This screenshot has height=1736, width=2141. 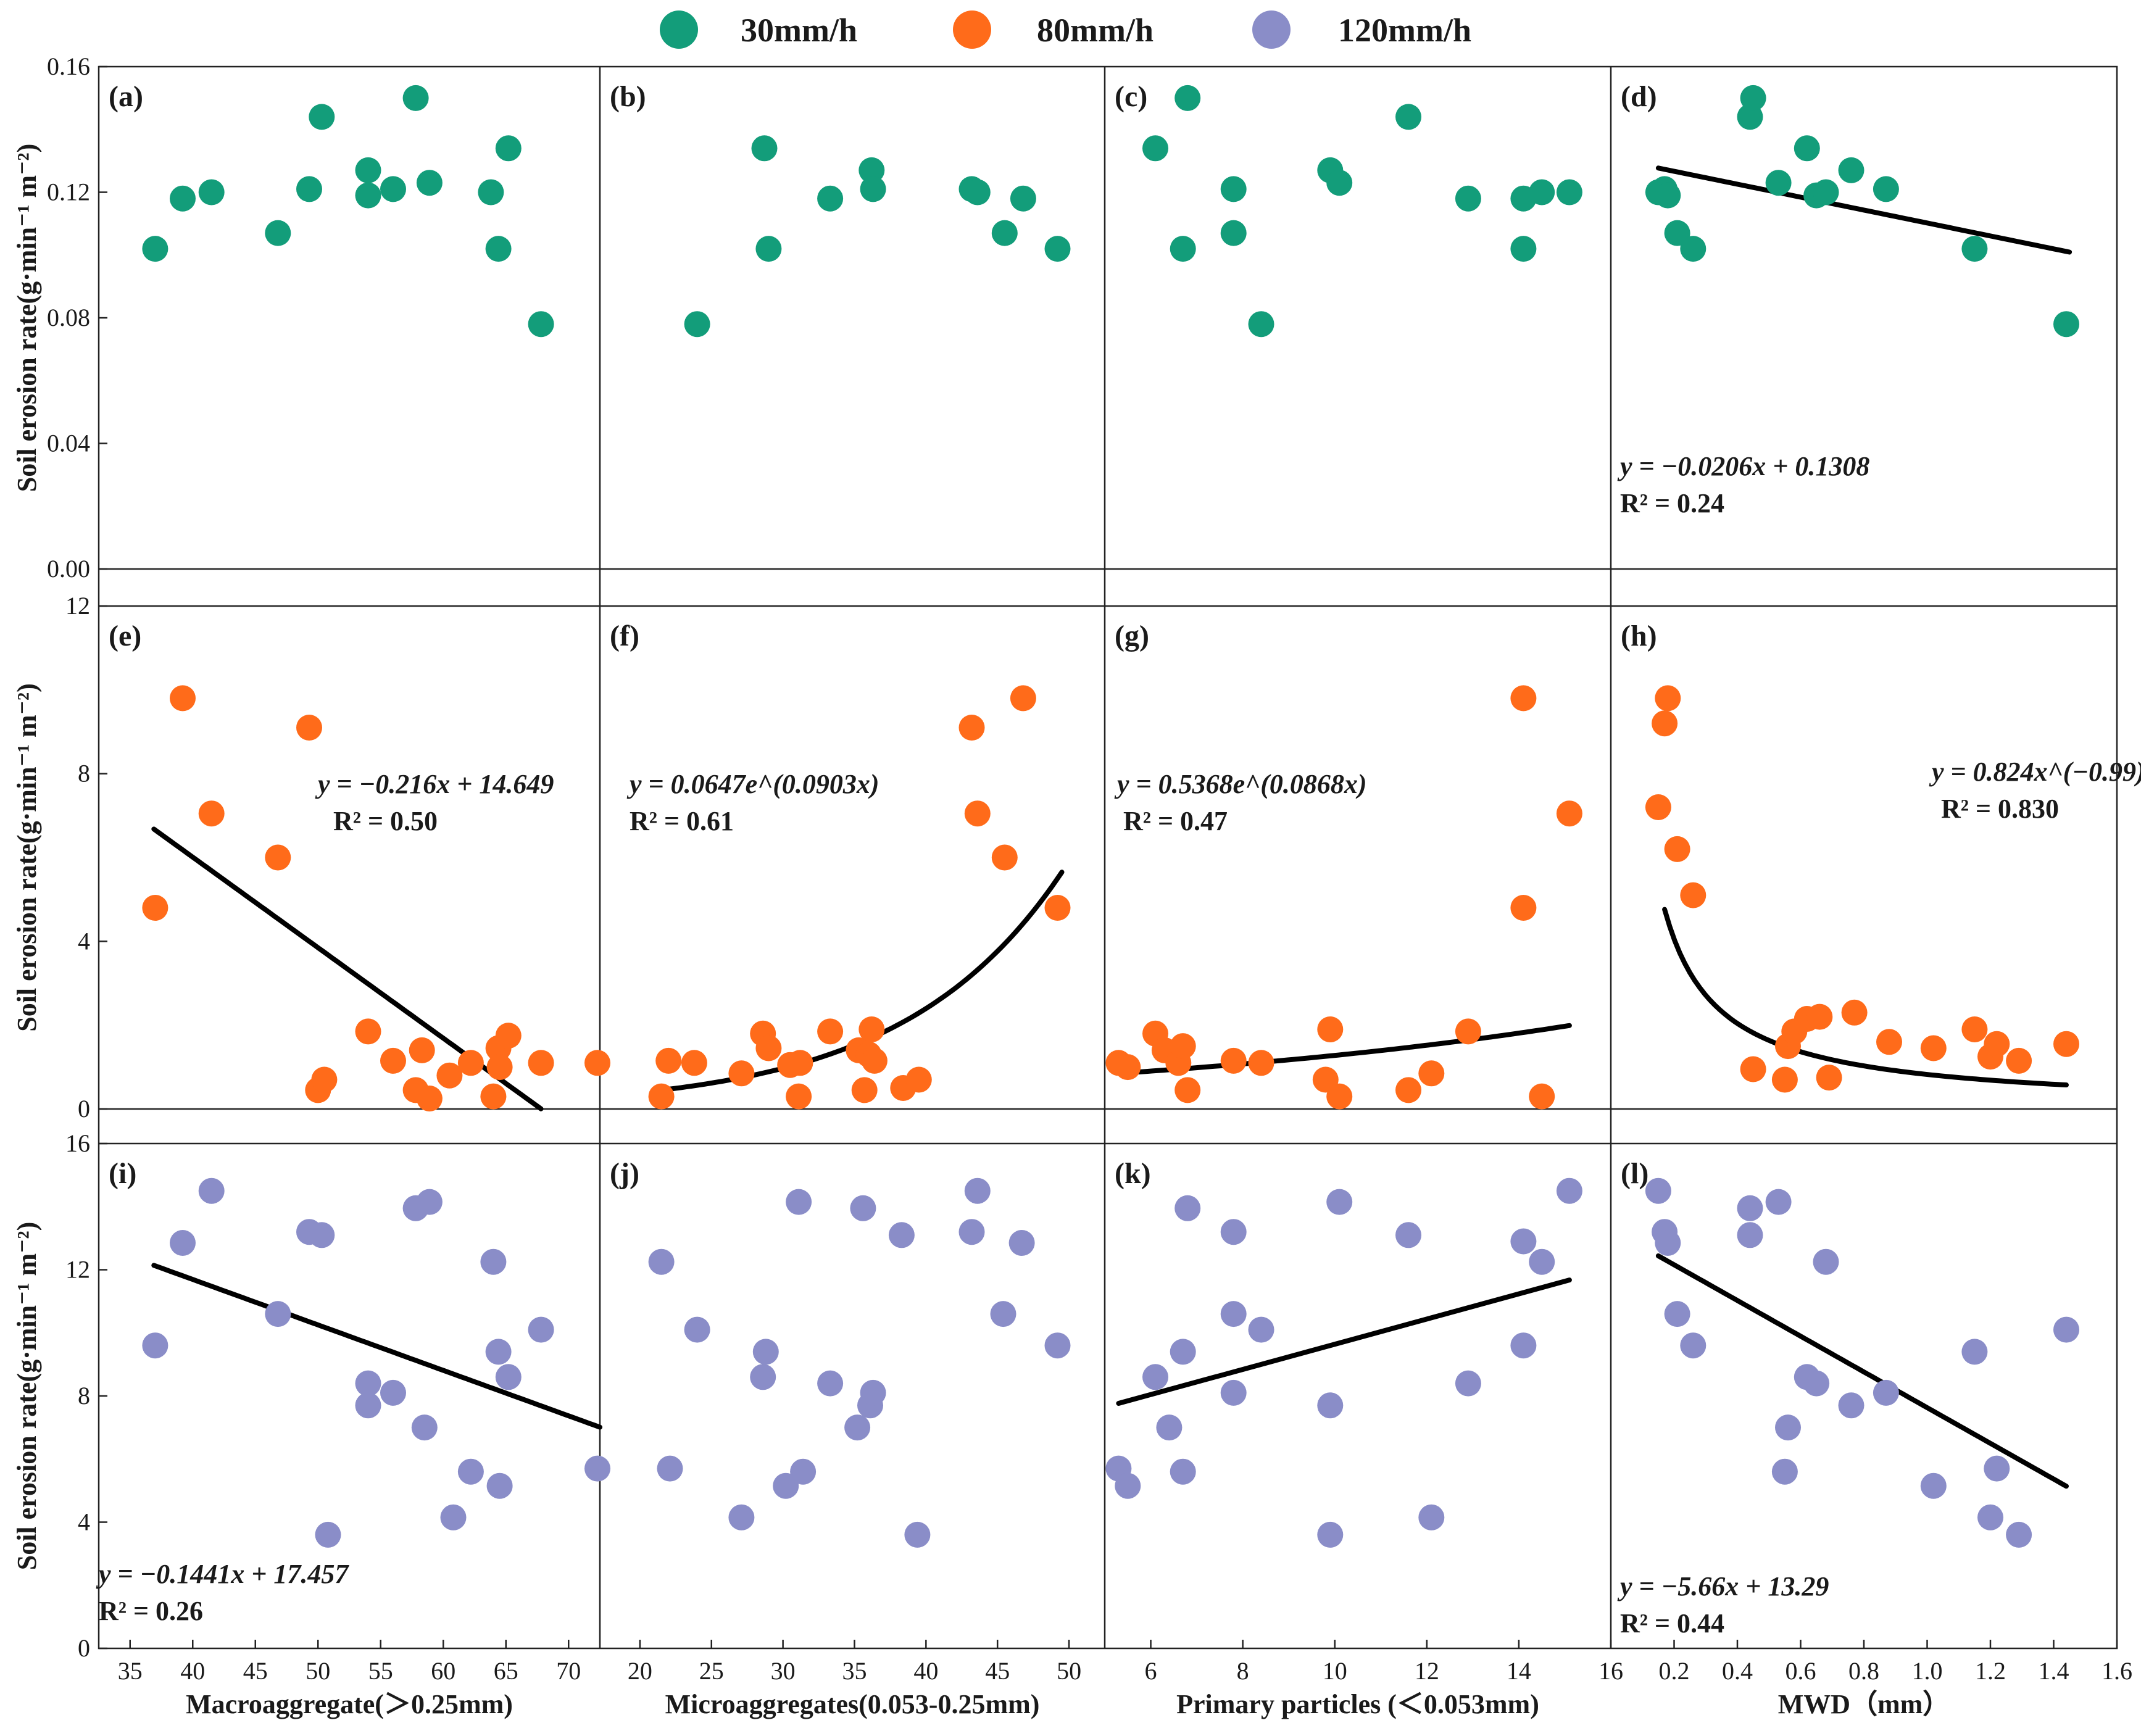 I want to click on y-tick-label: 0.00, so click(x=68, y=569).